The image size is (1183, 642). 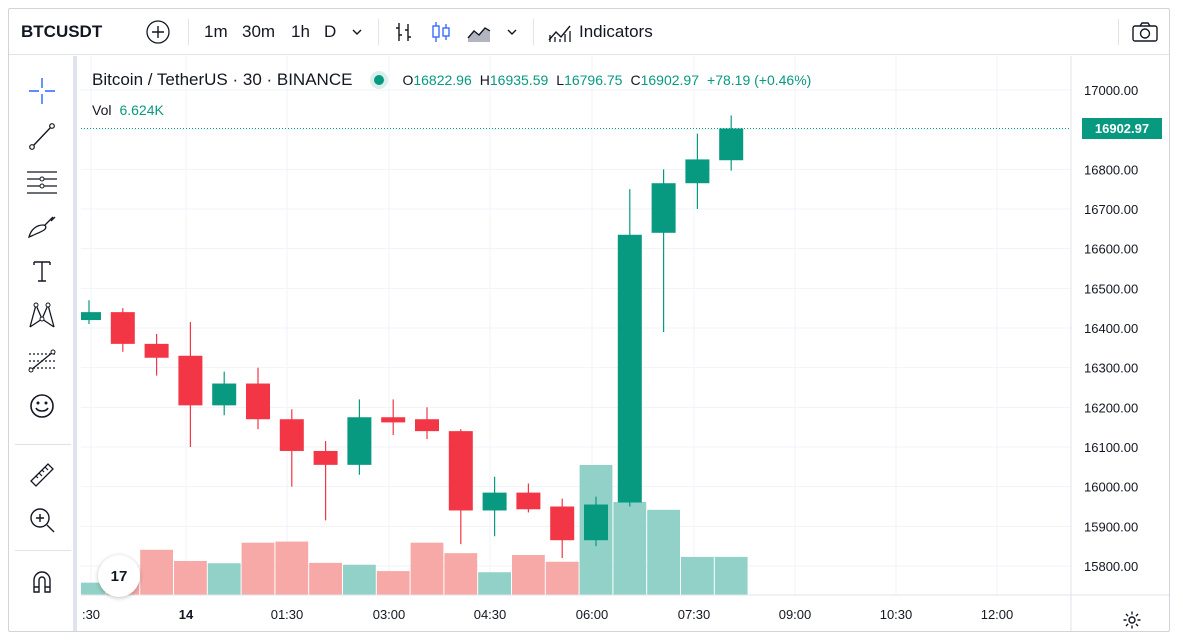 I want to click on time-tick-label: 04:30, so click(x=490, y=614).